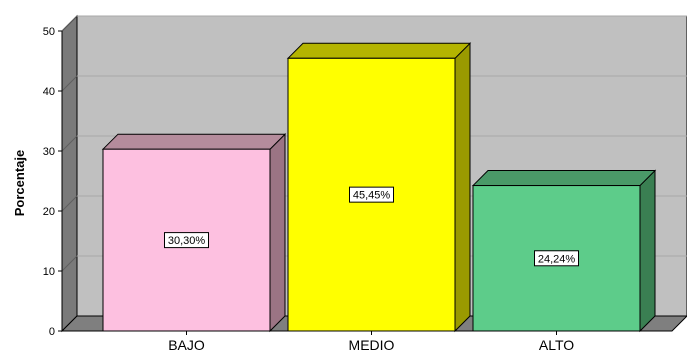 The width and height of the screenshot is (687, 352). What do you see at coordinates (556, 344) in the screenshot?
I see `x-tick-label: ALTO` at bounding box center [556, 344].